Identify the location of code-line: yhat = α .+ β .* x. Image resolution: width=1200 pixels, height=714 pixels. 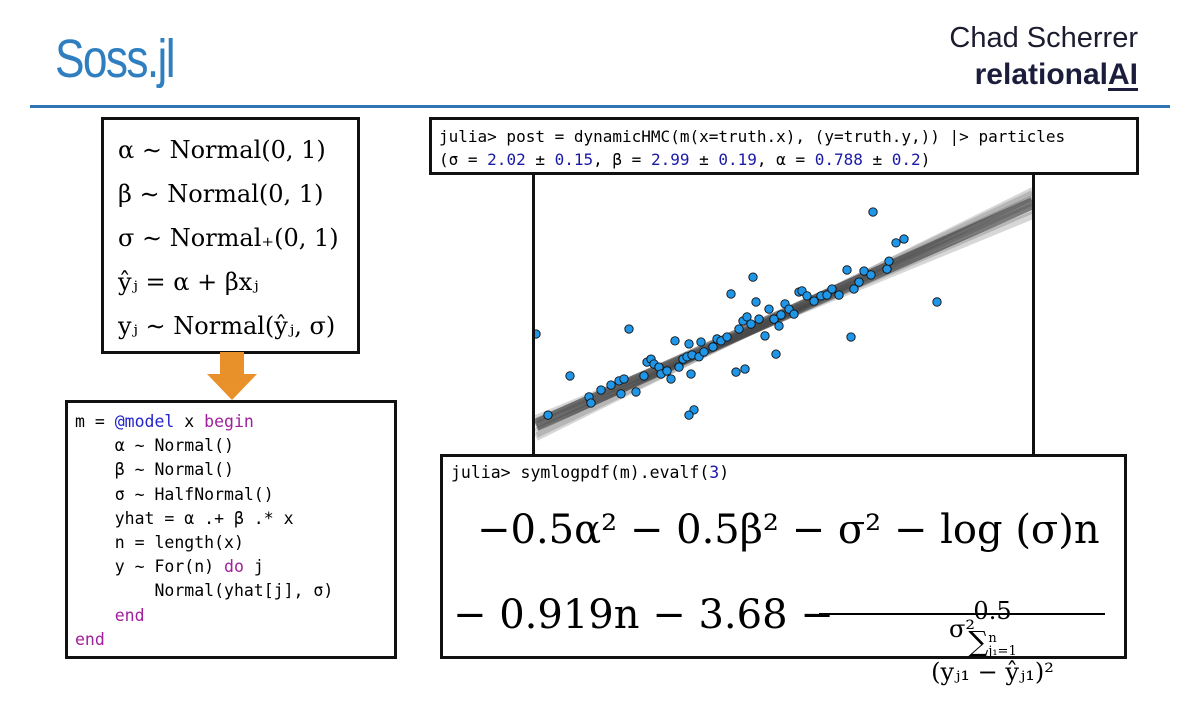
(234, 519).